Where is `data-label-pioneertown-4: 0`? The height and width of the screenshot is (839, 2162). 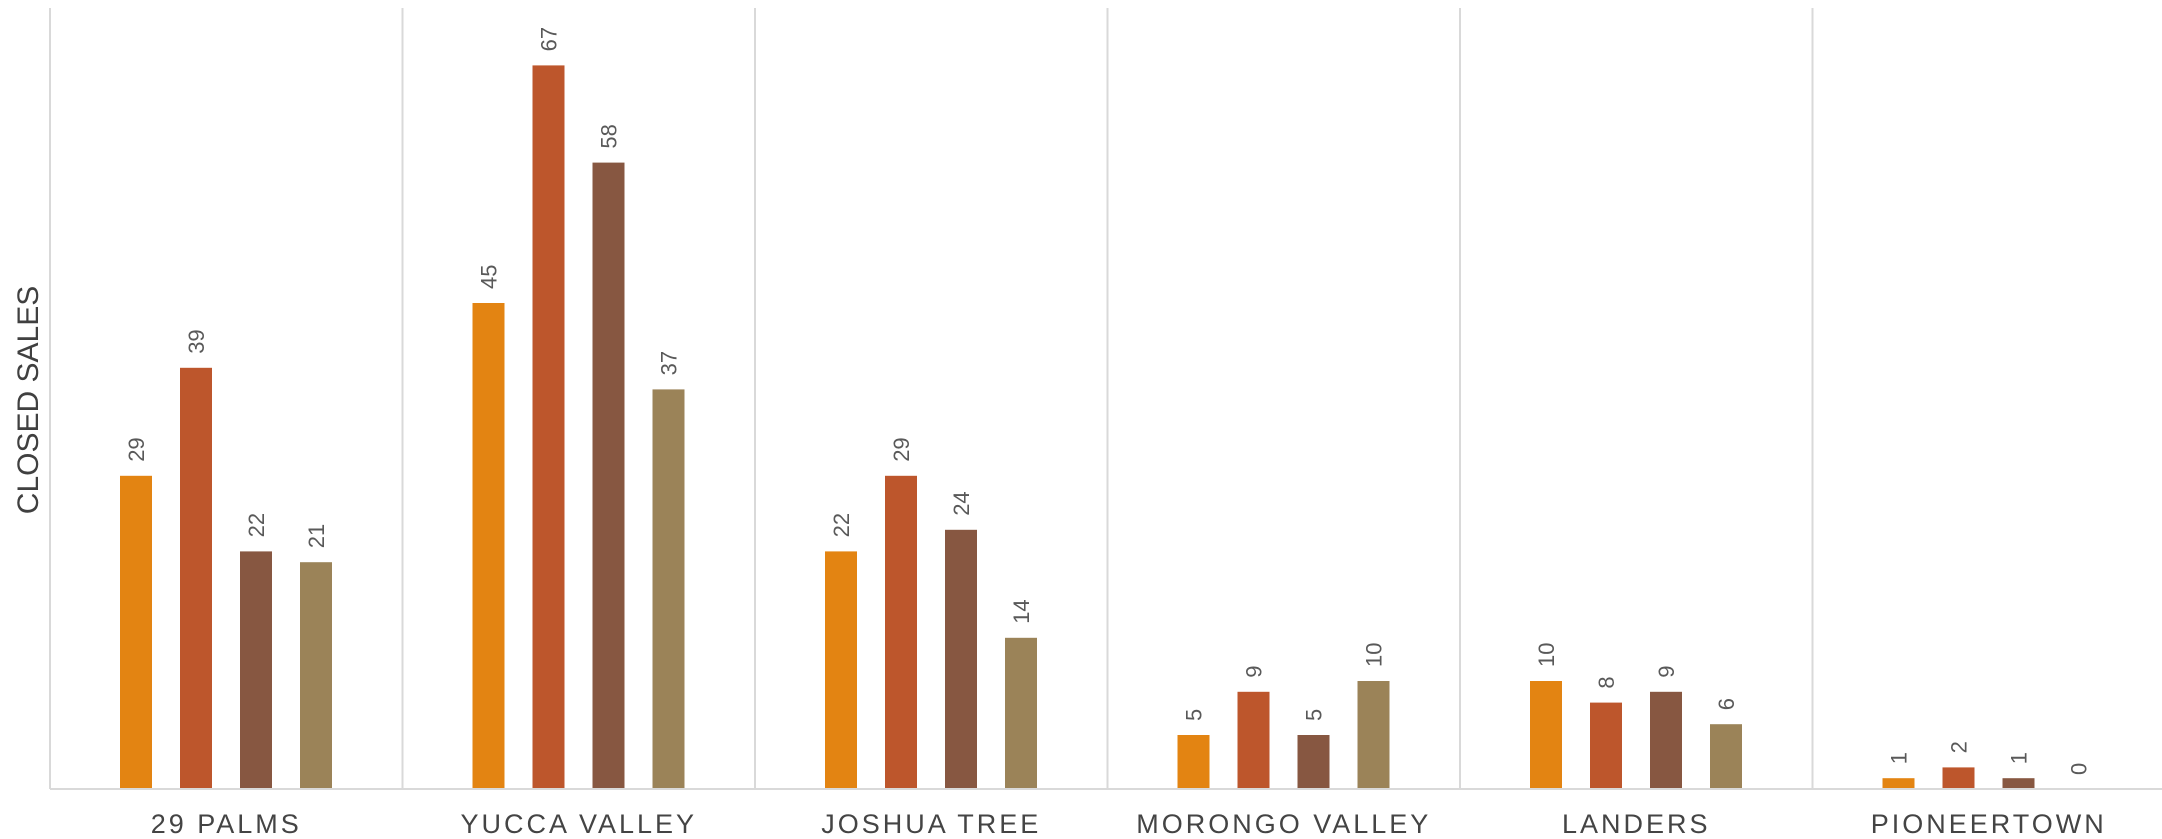 data-label-pioneertown-4: 0 is located at coordinates (2079, 769).